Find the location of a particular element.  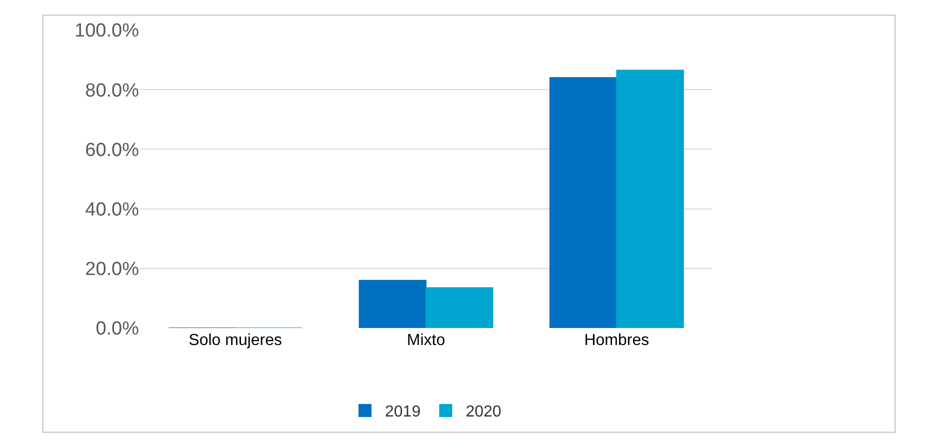

y-tick-label: 20.0% is located at coordinates (112, 269).